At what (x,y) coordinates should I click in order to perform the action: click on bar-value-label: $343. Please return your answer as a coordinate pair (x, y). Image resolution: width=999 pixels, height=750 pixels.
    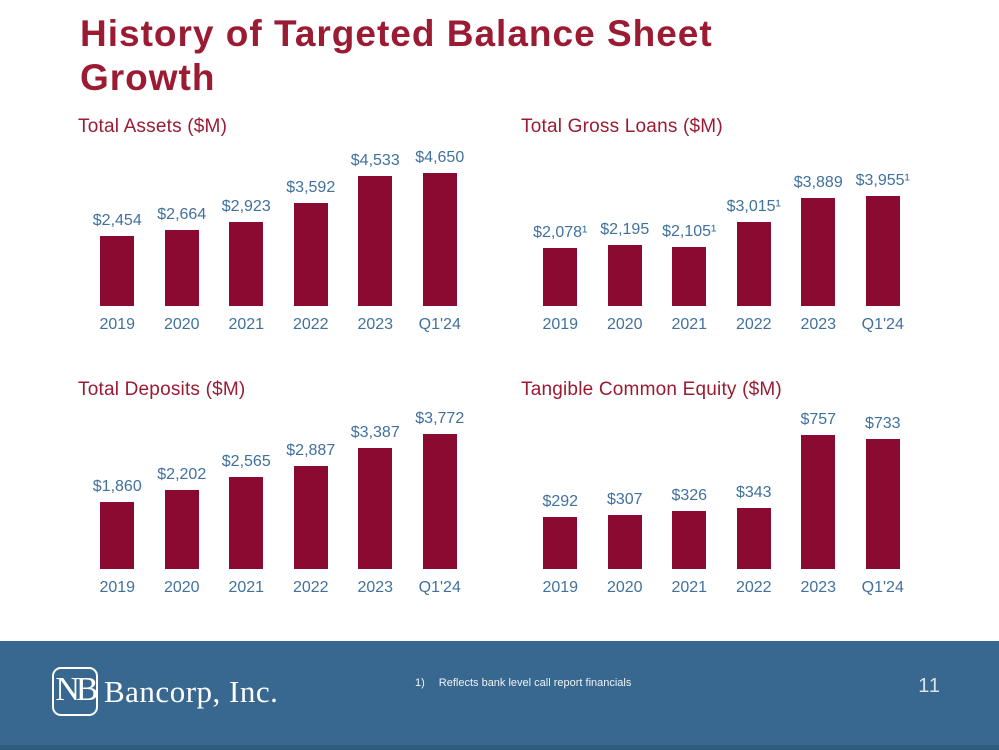
    Looking at the image, I should click on (753, 492).